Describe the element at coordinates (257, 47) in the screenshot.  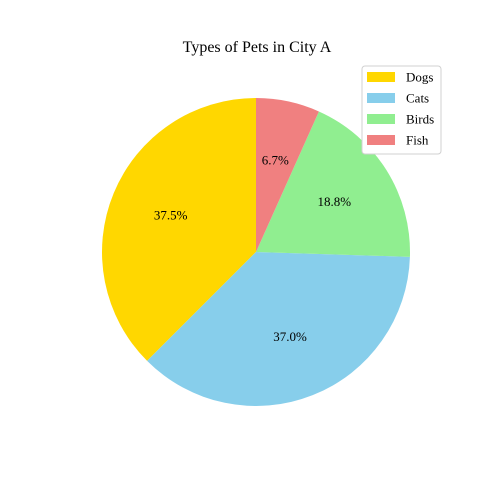
I see `chart-title: Types of Pets in City A` at that location.